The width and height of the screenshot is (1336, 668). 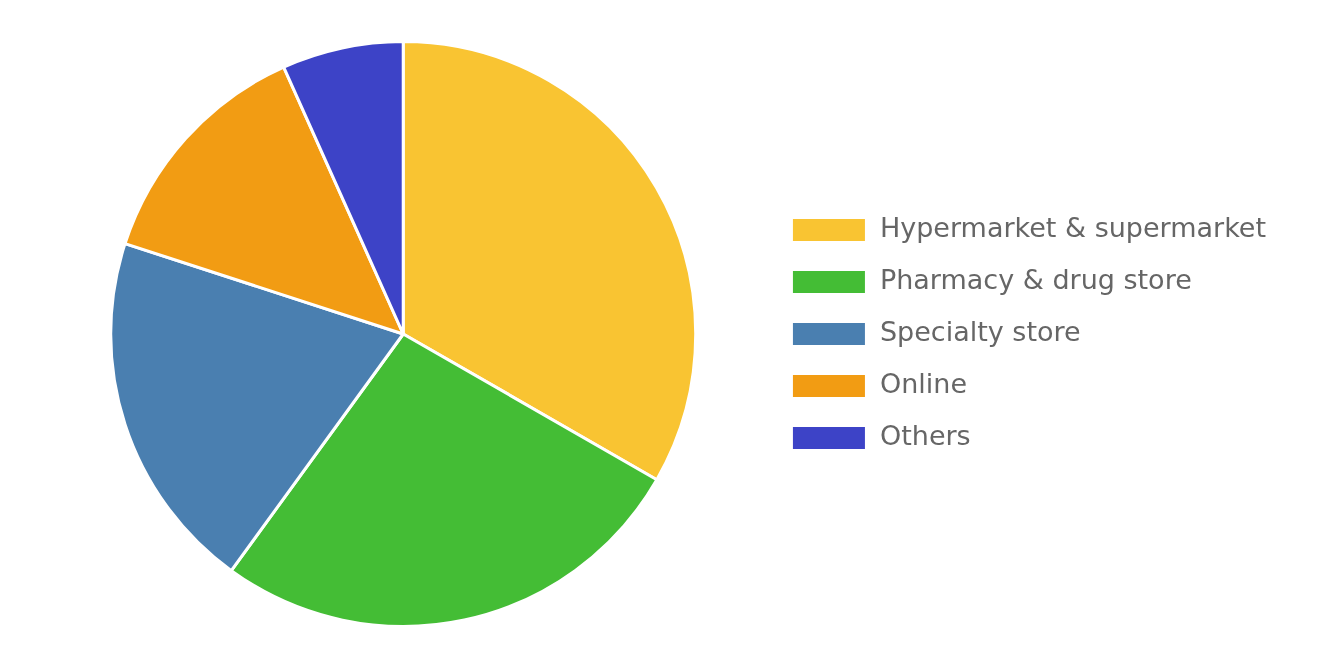 What do you see at coordinates (1035, 280) in the screenshot?
I see `legend-label: Pharmacy & drug store` at bounding box center [1035, 280].